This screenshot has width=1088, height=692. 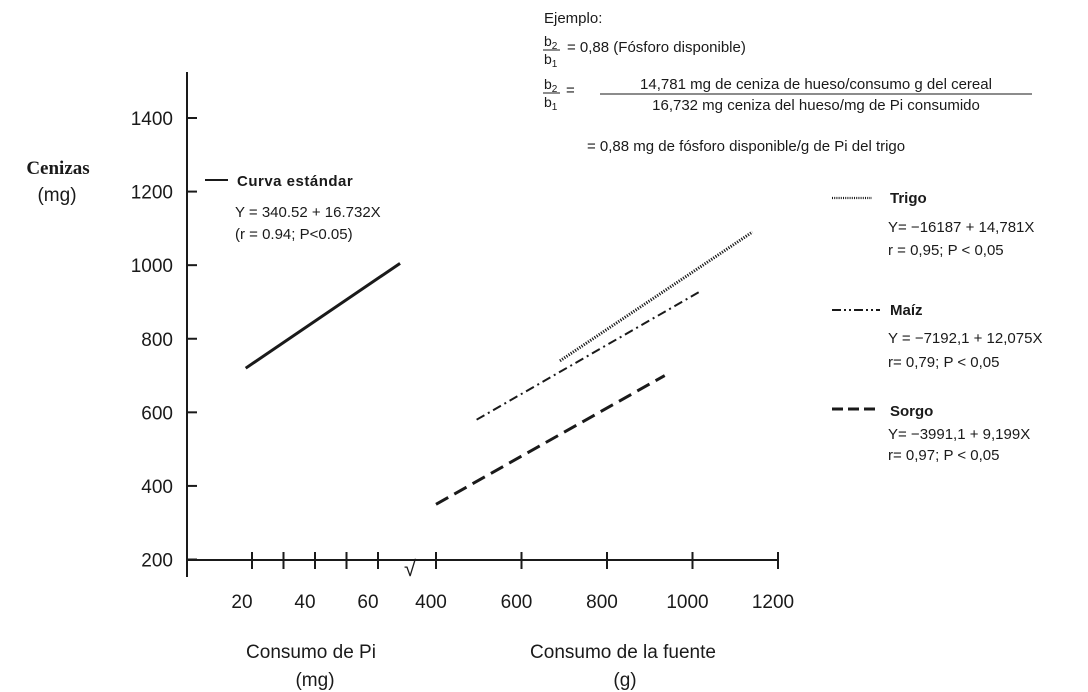 I want to click on x-axis-label-left: Consumo de Pi, so click(x=311, y=652).